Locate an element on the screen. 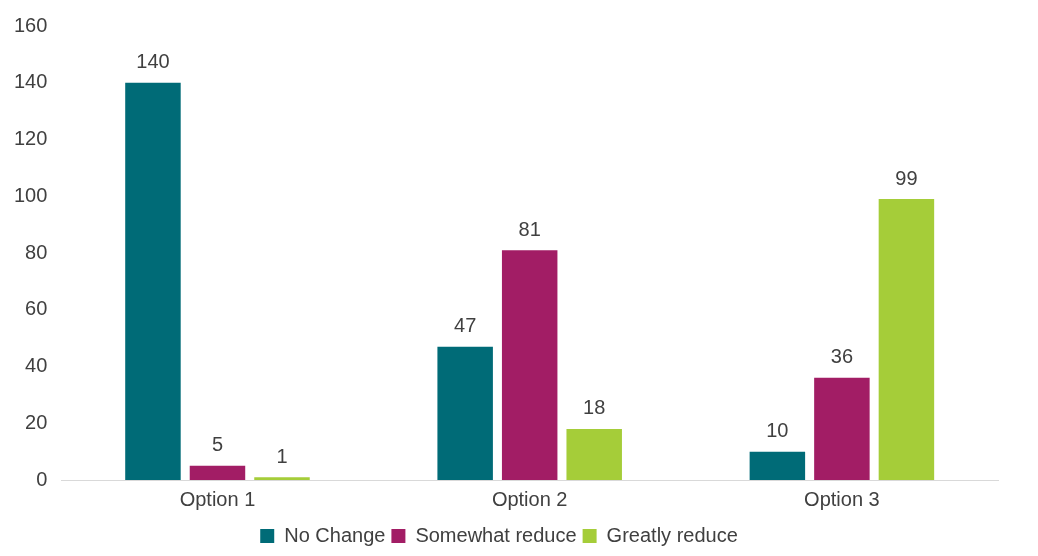 The width and height of the screenshot is (1038, 556). y-tick-label: 60 is located at coordinates (36, 308).